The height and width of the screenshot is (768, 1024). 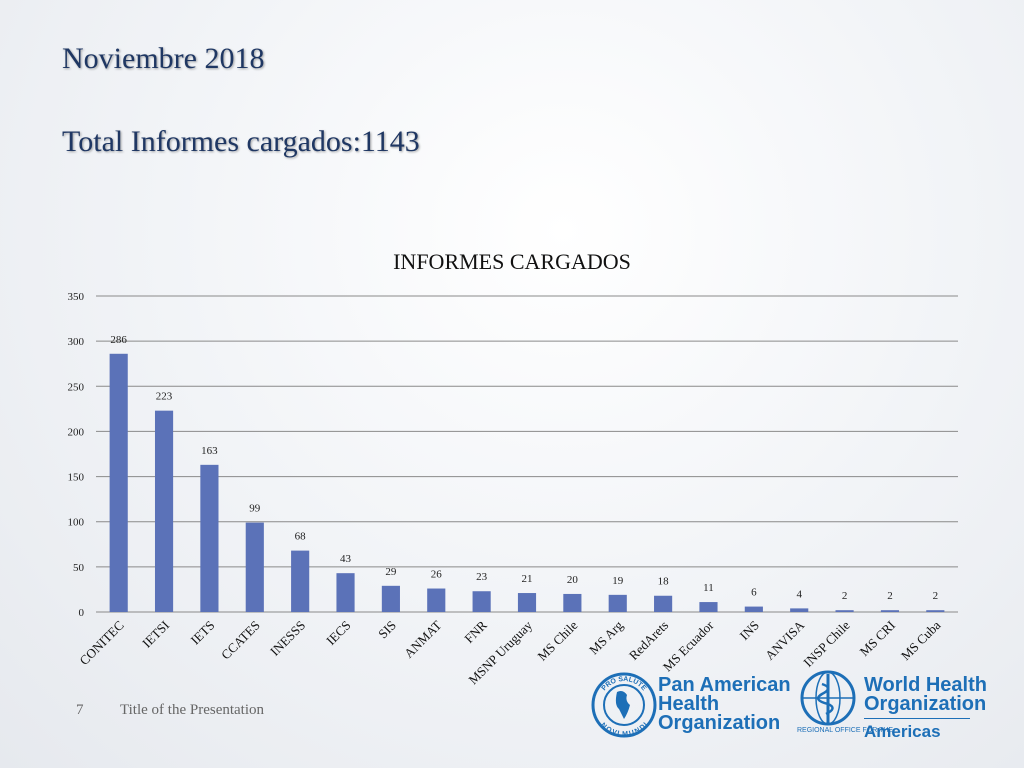 What do you see at coordinates (192, 710) in the screenshot?
I see `footer-title: Title of the Presentation` at bounding box center [192, 710].